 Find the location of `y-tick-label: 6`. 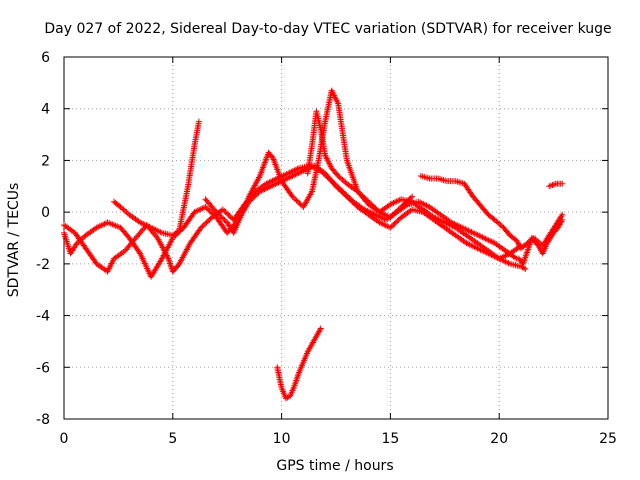

y-tick-label: 6 is located at coordinates (45, 58).